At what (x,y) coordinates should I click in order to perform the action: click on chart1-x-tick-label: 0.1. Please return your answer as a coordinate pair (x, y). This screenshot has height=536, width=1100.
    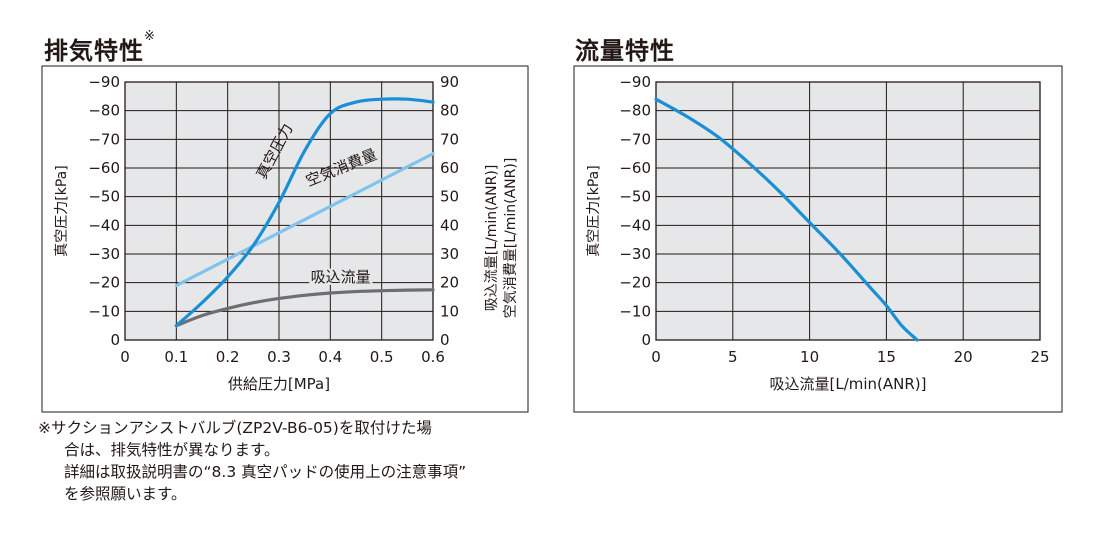
    Looking at the image, I should click on (176, 357).